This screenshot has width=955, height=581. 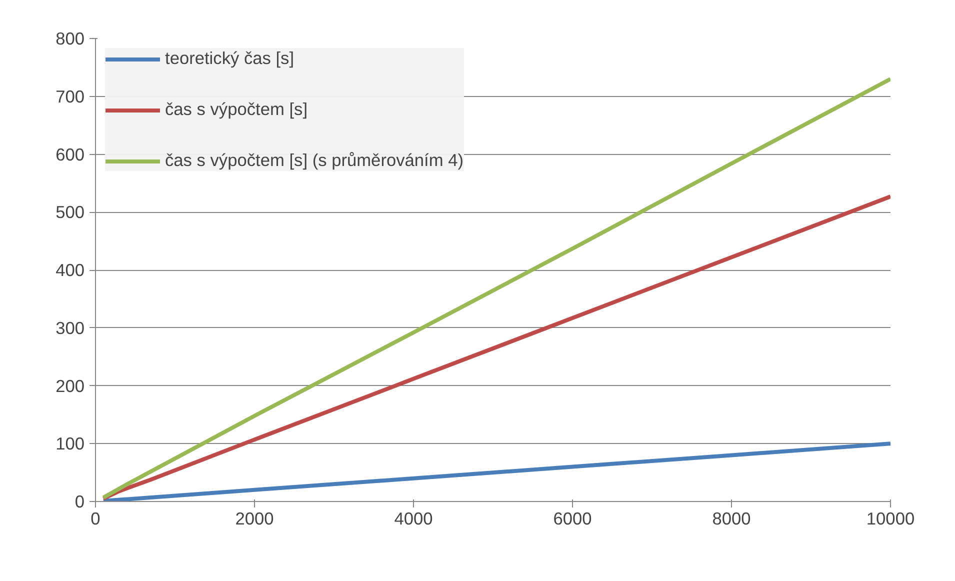 What do you see at coordinates (236, 109) in the screenshot?
I see `legend-label: čas s výpočtem [s]` at bounding box center [236, 109].